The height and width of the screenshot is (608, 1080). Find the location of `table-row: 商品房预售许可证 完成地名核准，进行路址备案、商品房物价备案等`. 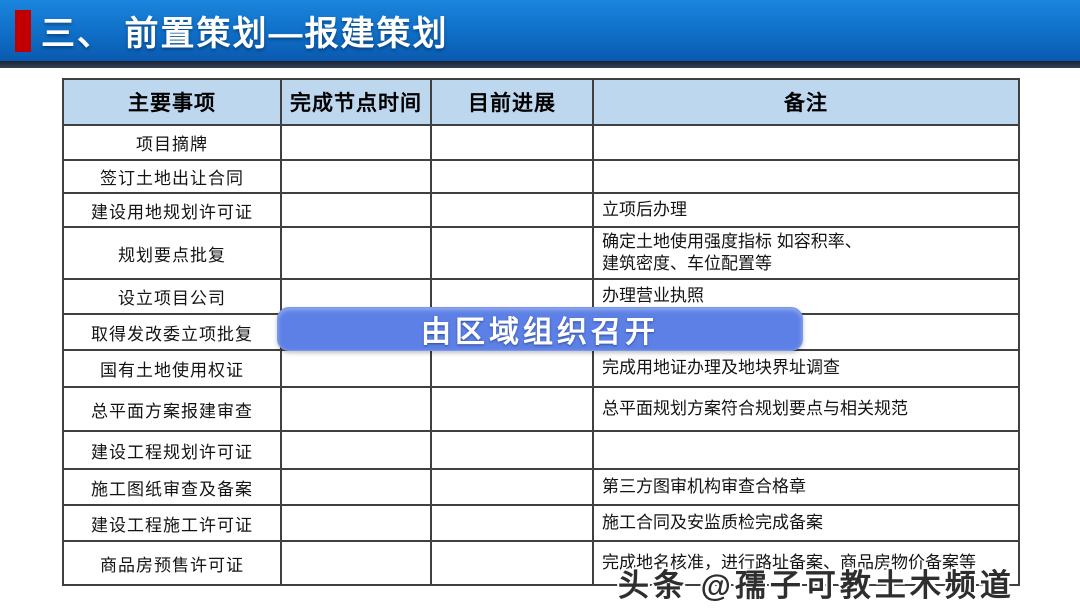

table-row: 商品房预售许可证 完成地名核准，进行路址备案、商品房物价备案等 is located at coordinates (541, 563).